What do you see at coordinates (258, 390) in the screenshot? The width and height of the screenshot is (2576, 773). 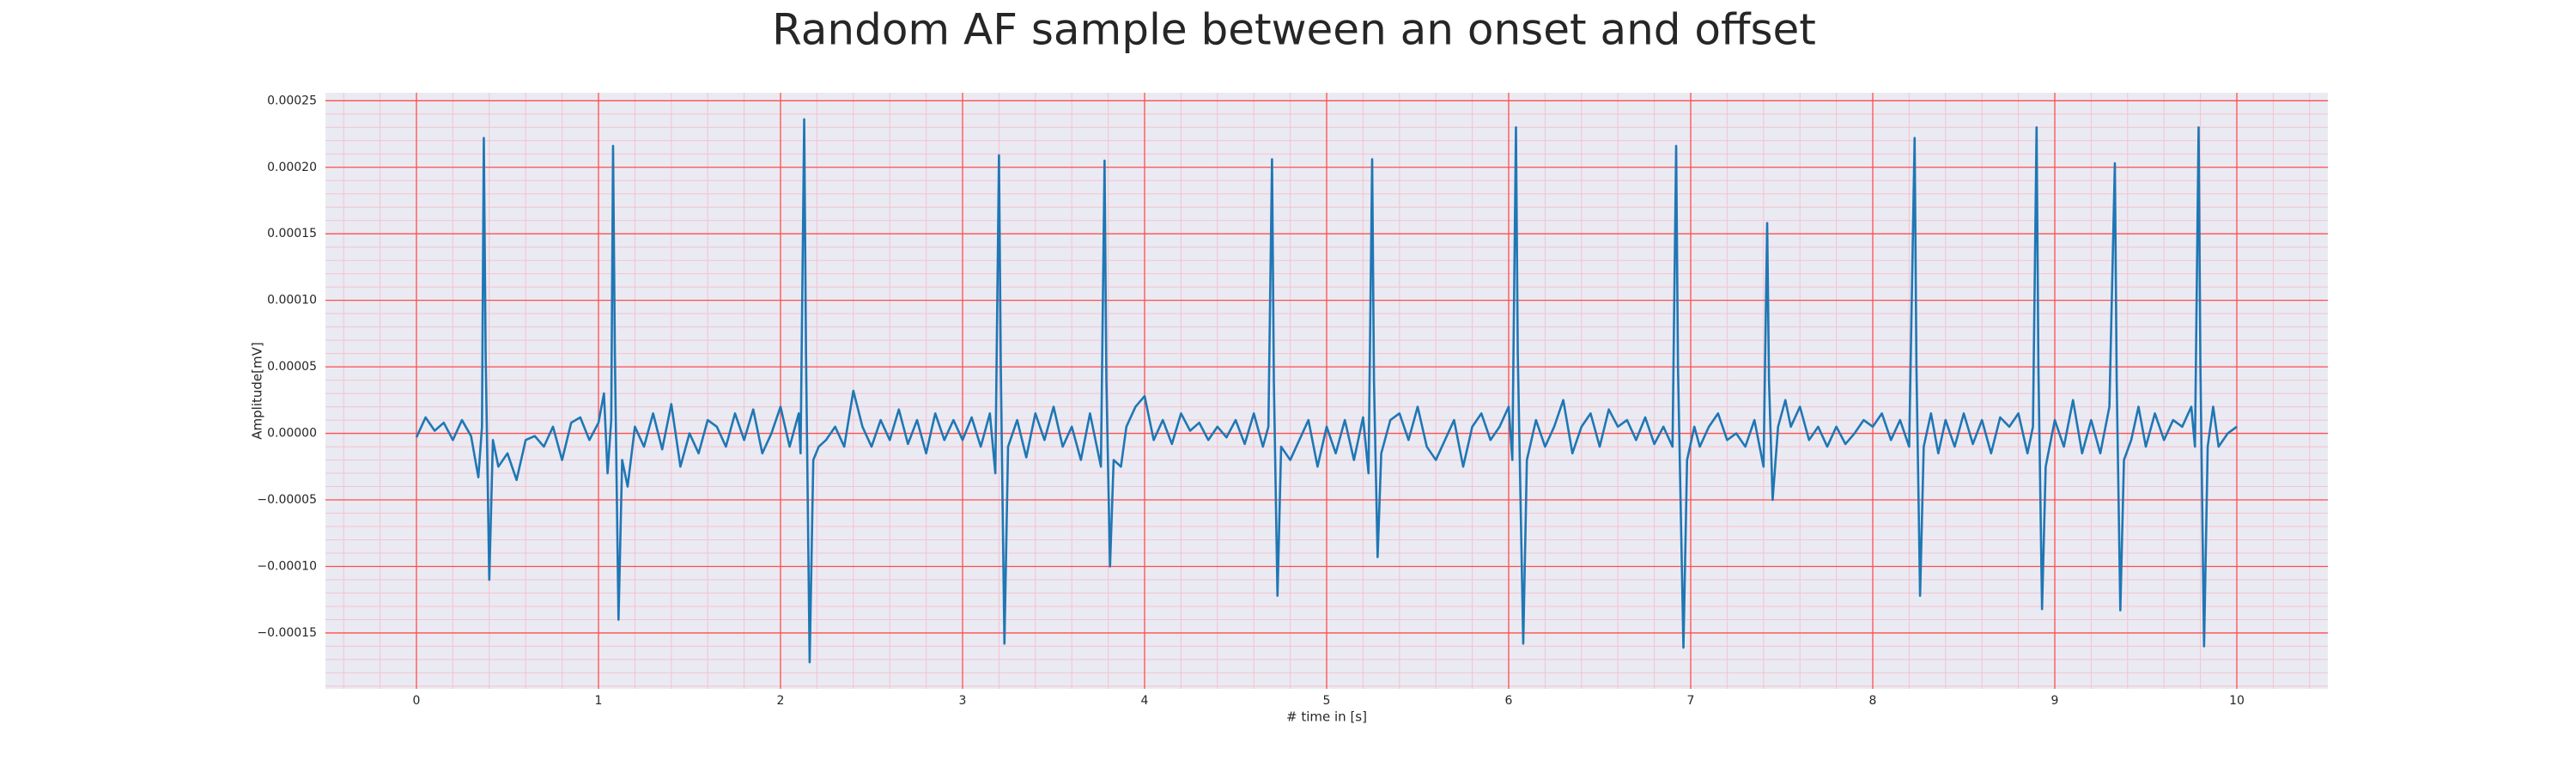 I see `y-axis-label: Amplitude[mV]` at bounding box center [258, 390].